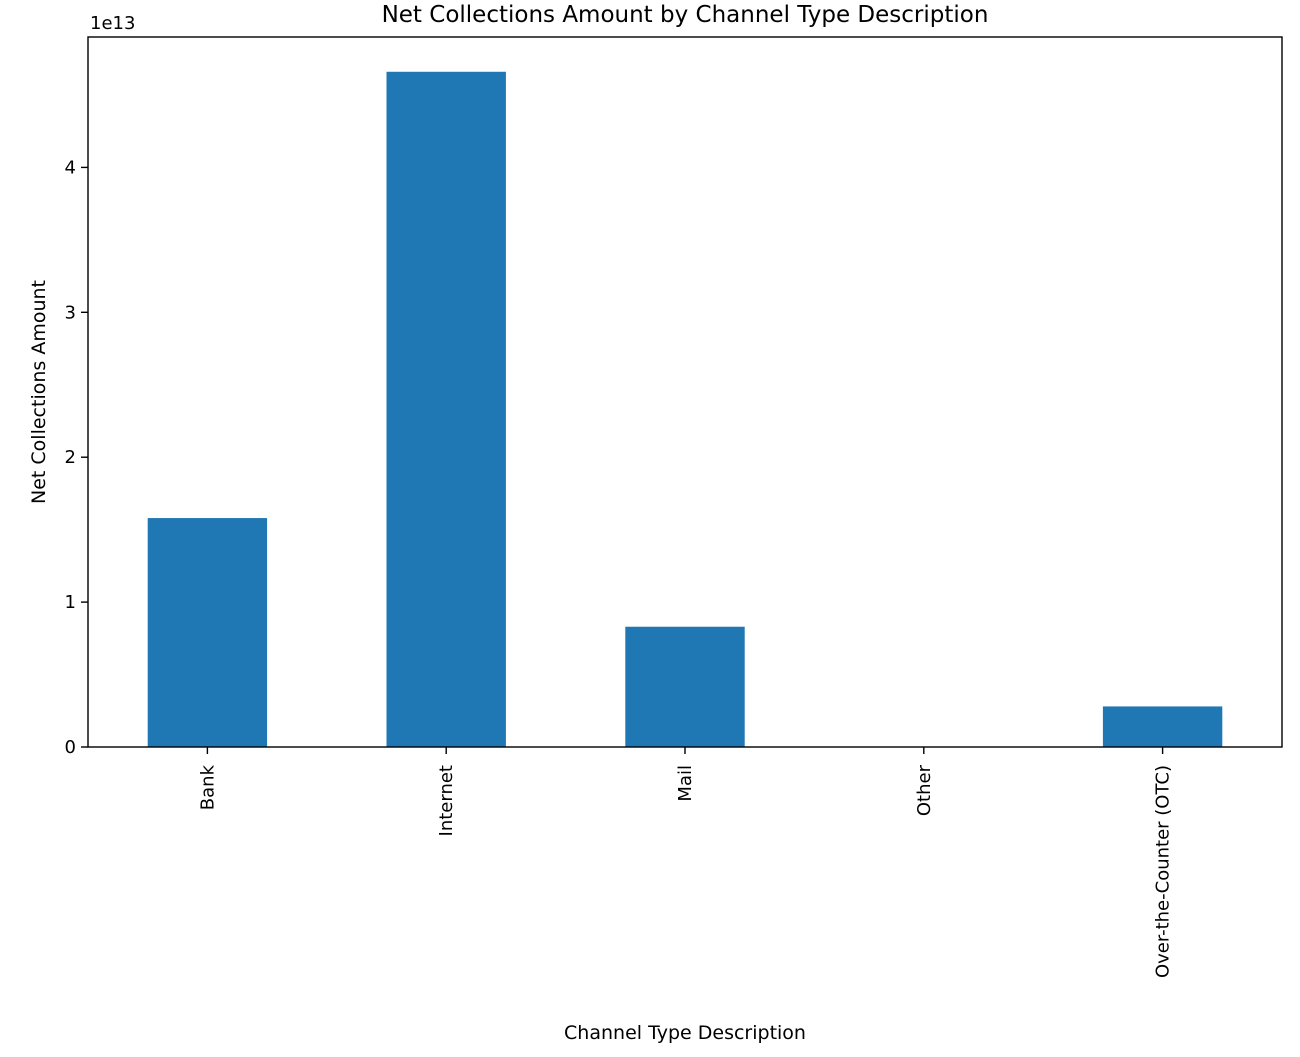 Image resolution: width=1300 pixels, height=1057 pixels. I want to click on bar-over-the-counter-otc, so click(1162, 726).